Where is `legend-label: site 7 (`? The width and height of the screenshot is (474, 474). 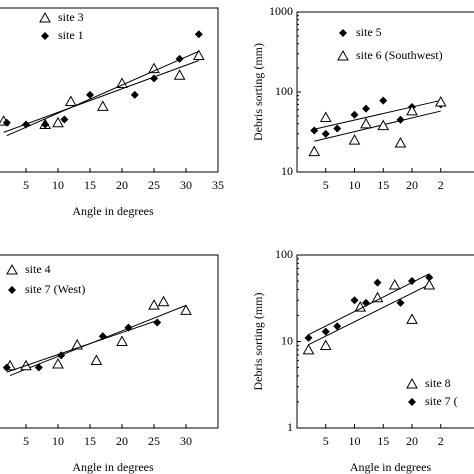 legend-label: site 7 ( is located at coordinates (441, 401).